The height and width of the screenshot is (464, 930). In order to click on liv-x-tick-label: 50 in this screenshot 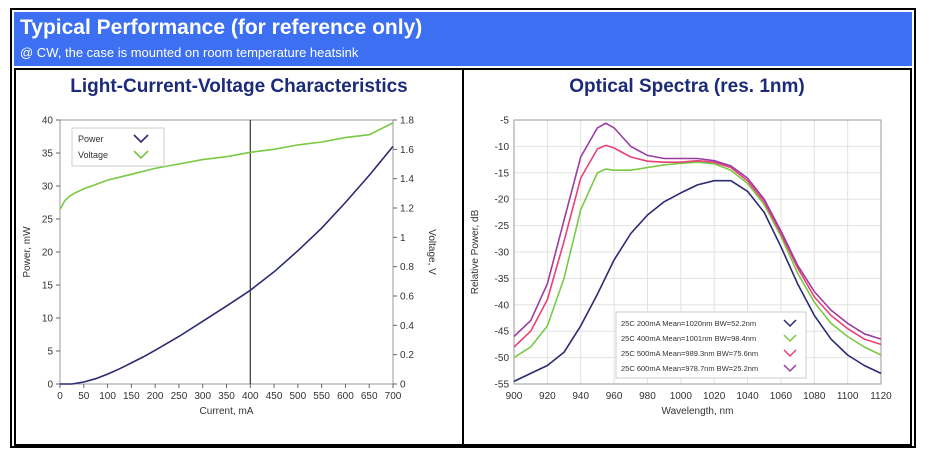, I will do `click(84, 396)`.